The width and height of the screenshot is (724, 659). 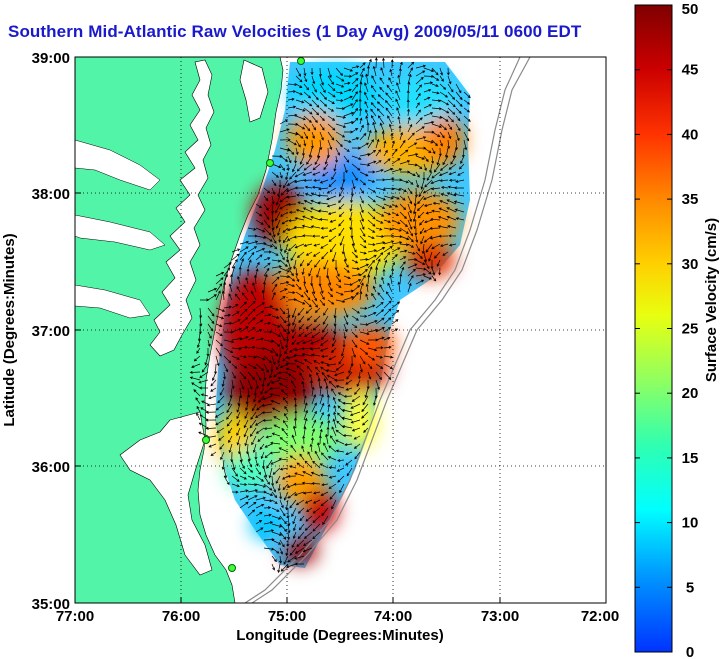 I want to click on y-tick-label: 39:00, so click(x=51, y=58).